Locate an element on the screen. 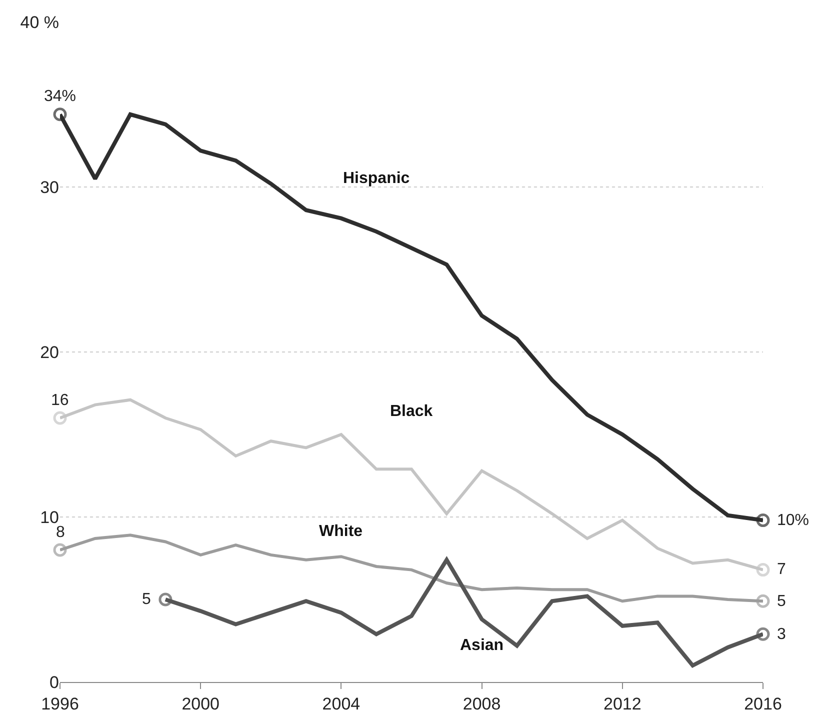 The image size is (823, 725). series-label: Asian is located at coordinates (482, 645).